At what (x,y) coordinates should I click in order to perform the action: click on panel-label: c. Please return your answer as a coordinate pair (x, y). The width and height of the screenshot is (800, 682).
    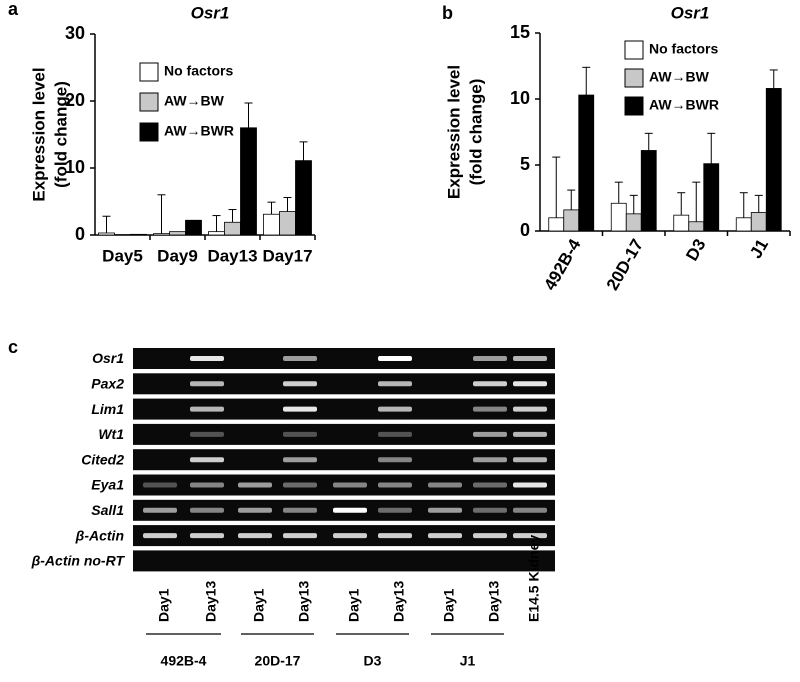
    Looking at the image, I should click on (13, 347).